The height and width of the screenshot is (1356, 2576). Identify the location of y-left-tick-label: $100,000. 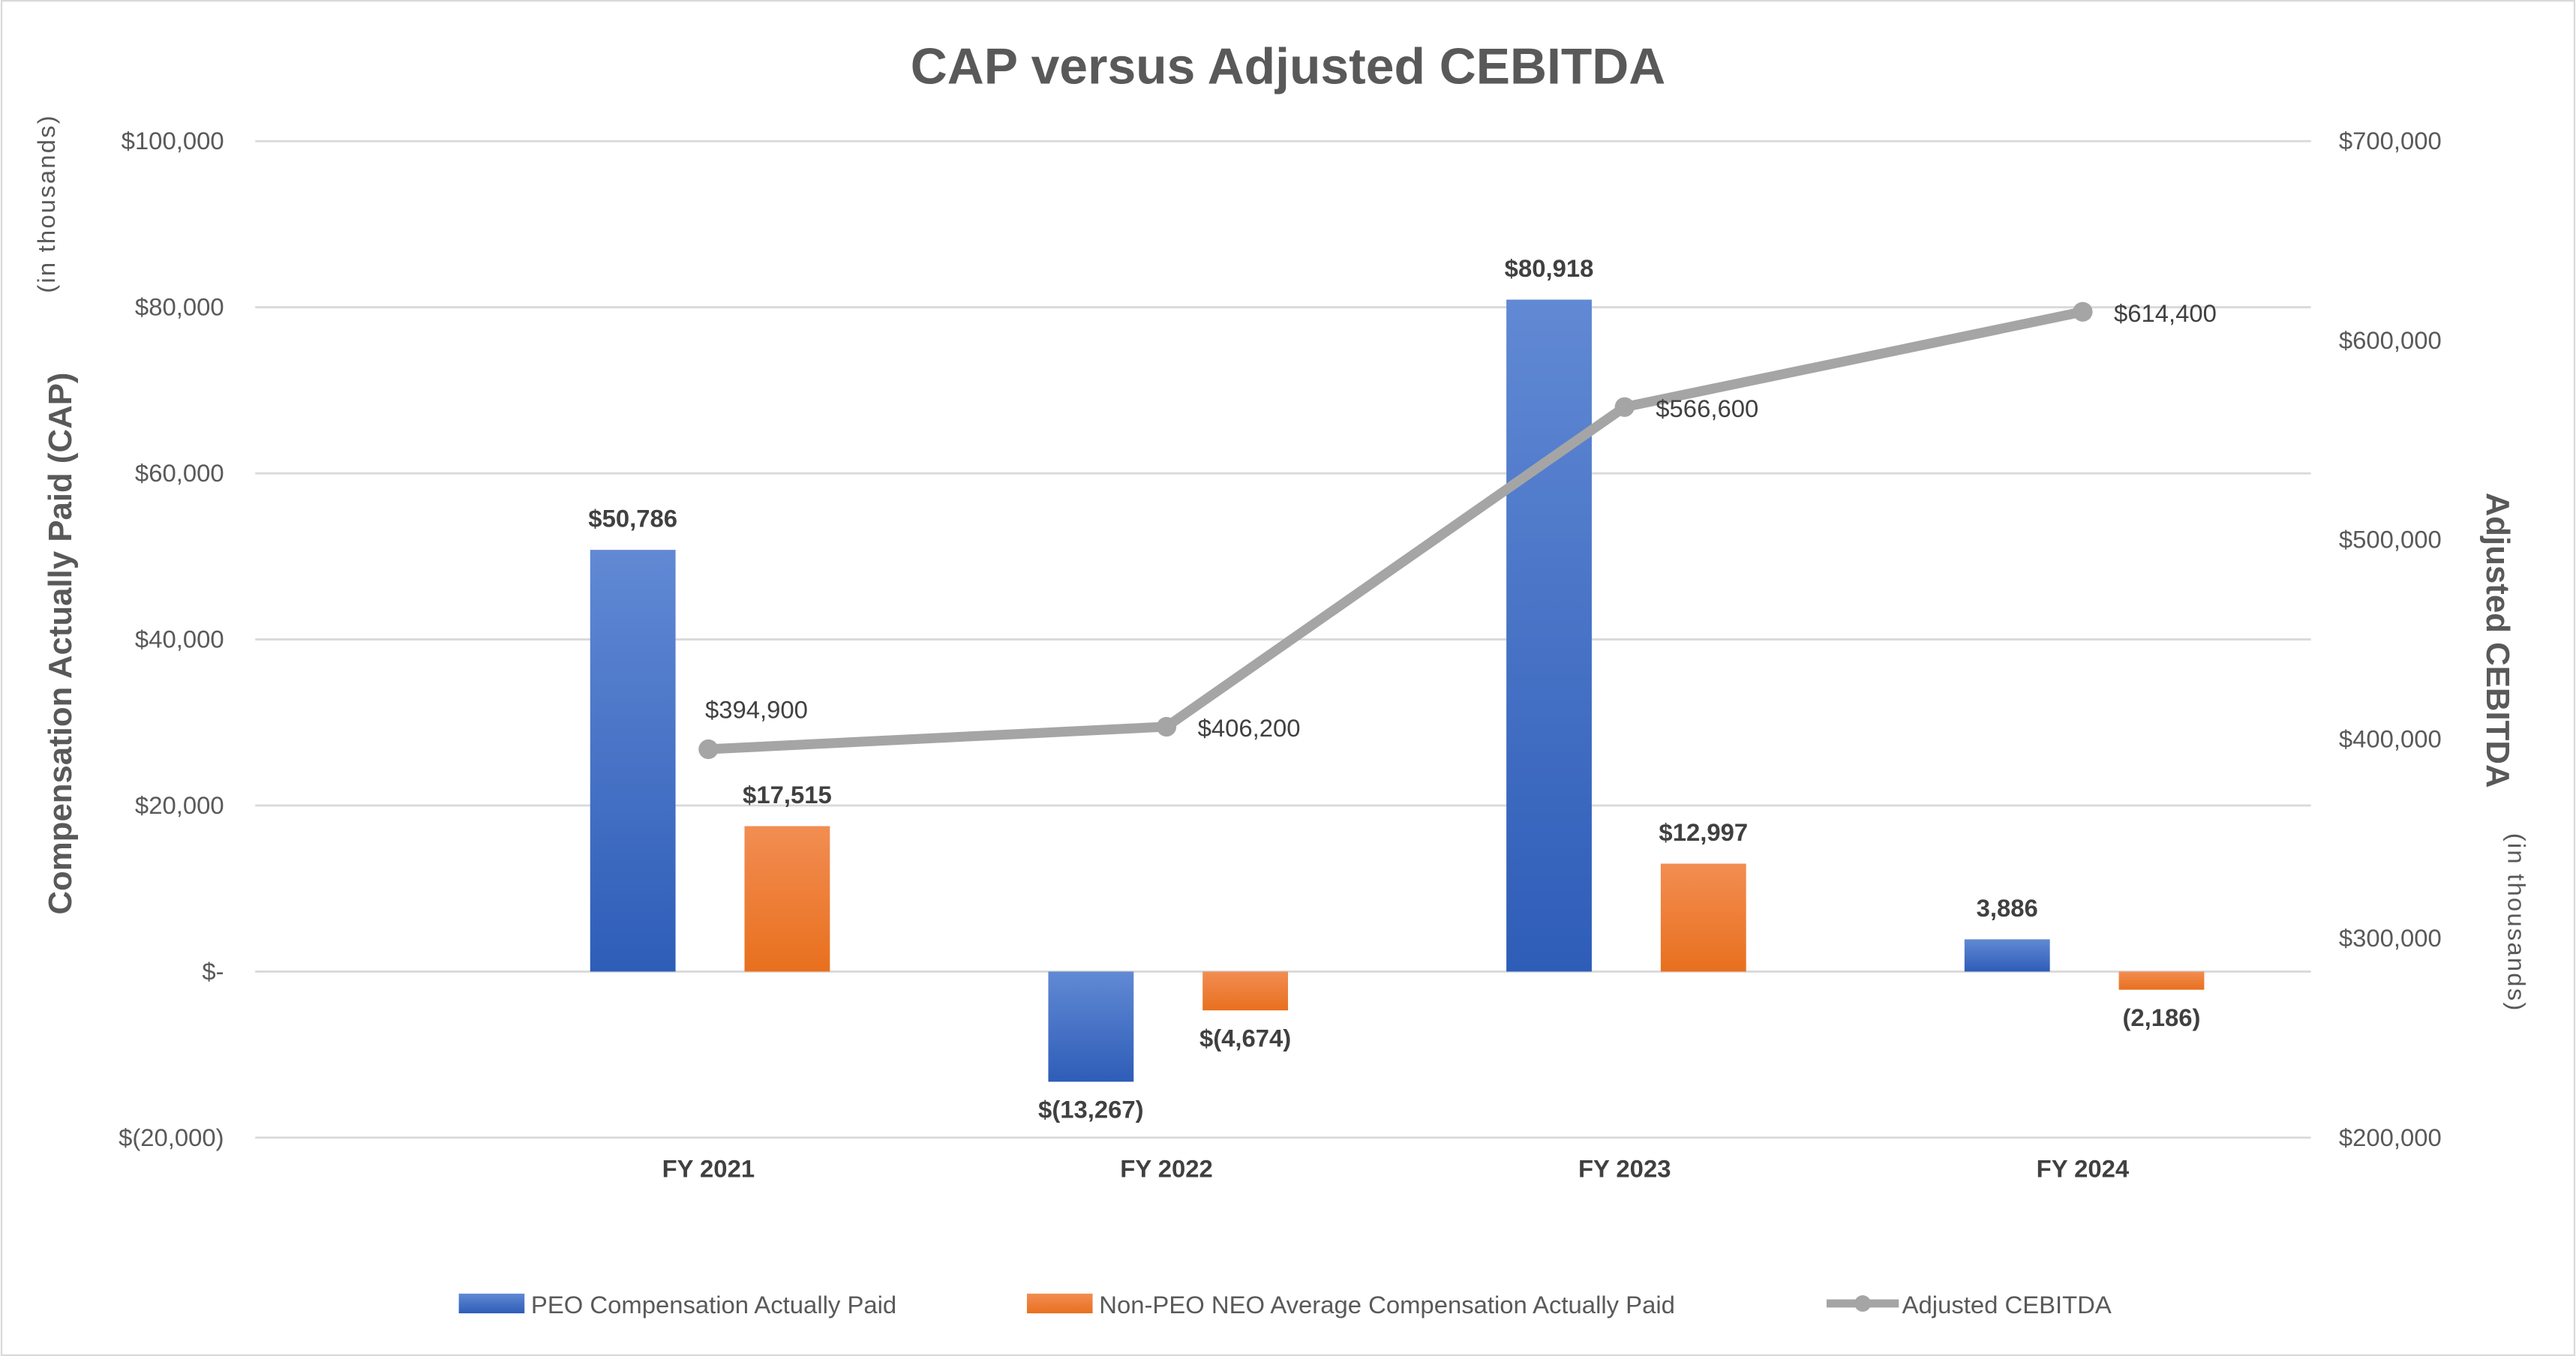
(173, 140).